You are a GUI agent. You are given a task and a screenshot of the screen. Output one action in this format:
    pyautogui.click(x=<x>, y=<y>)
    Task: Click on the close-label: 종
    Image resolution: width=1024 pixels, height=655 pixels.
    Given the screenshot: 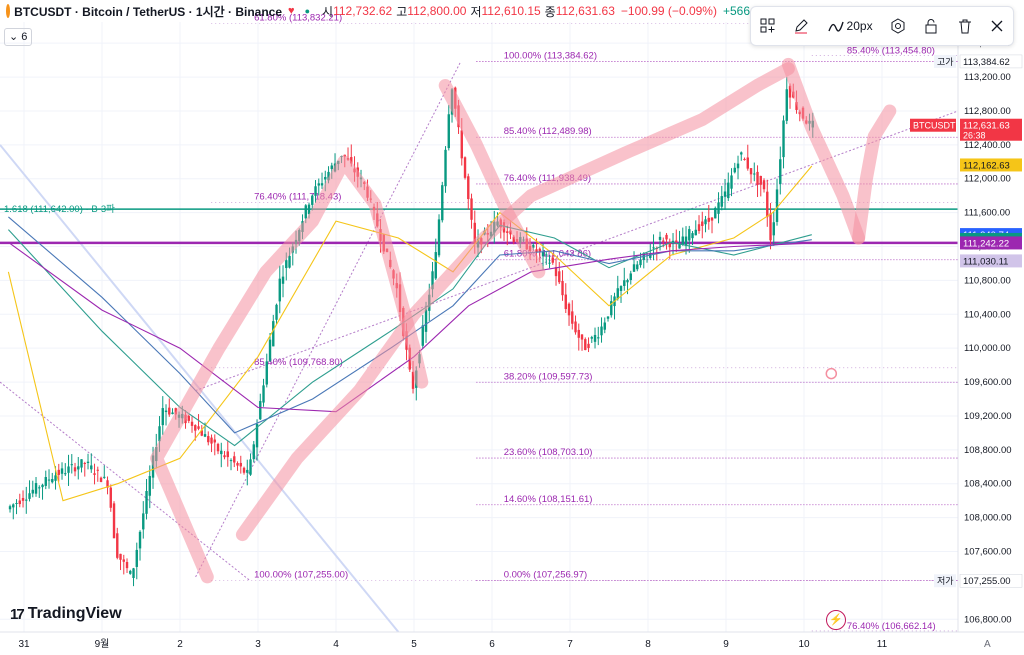 What is the action you would take?
    pyautogui.click(x=550, y=11)
    